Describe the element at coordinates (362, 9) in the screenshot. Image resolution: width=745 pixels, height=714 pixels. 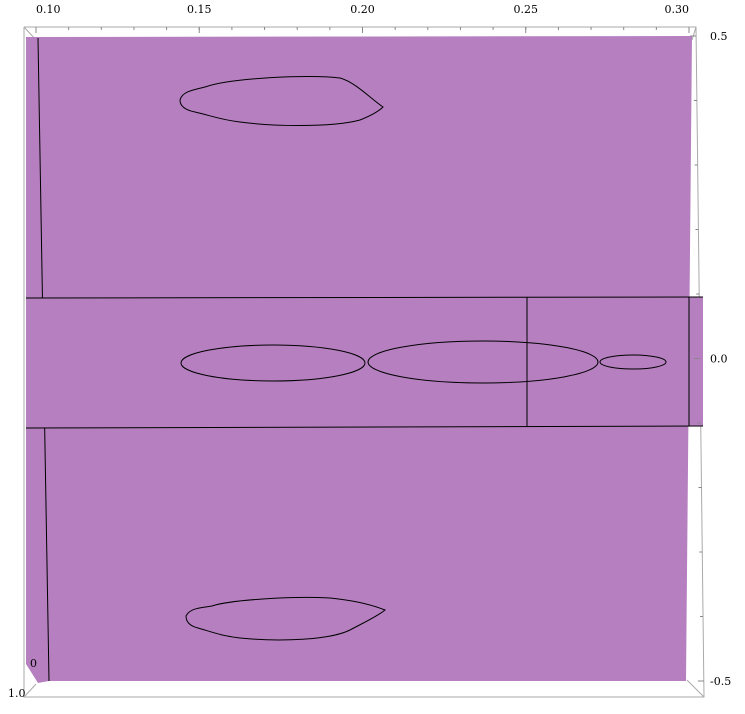
I see `x-tick-label: 0.20` at that location.